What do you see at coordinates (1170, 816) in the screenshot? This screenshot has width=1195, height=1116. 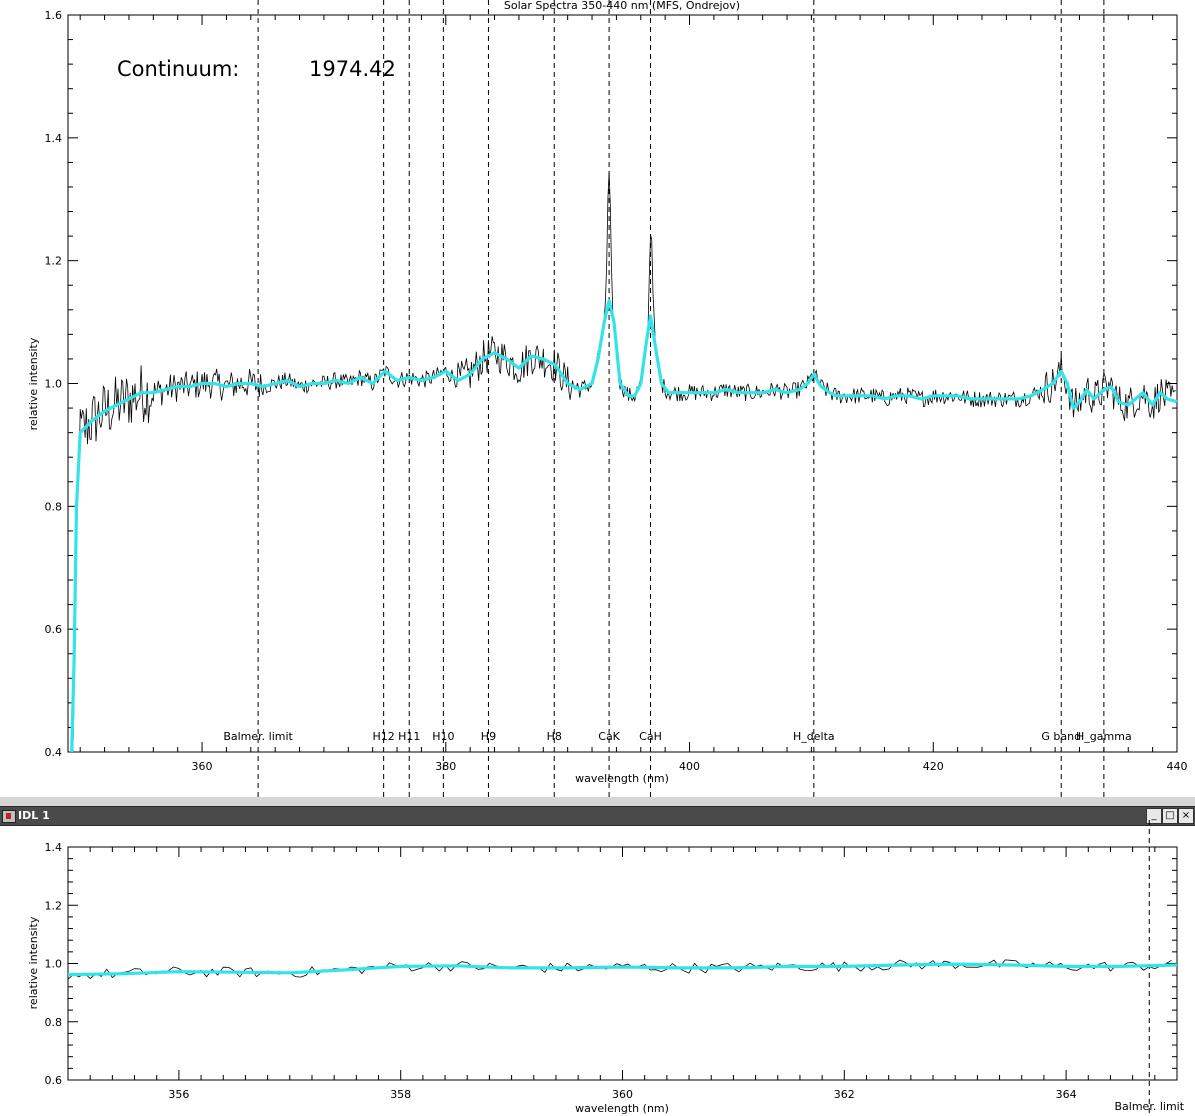 I see `maximize-button: □` at bounding box center [1170, 816].